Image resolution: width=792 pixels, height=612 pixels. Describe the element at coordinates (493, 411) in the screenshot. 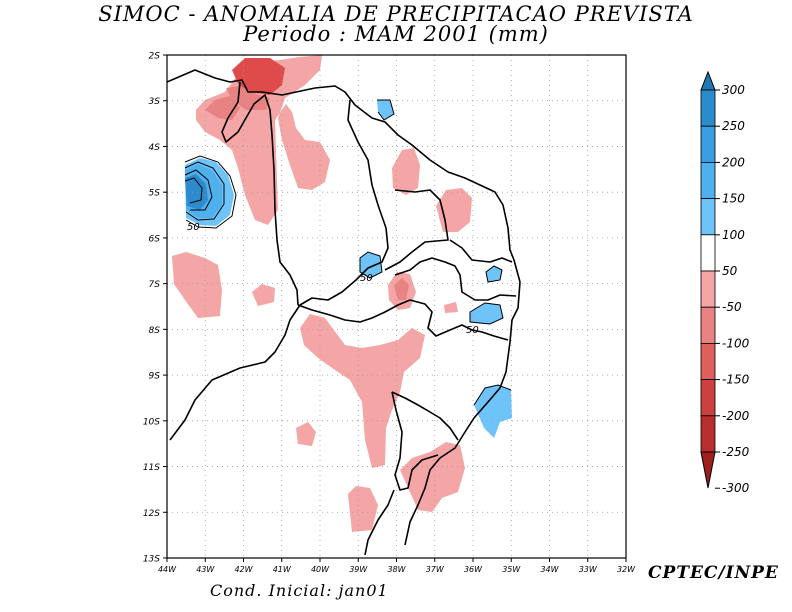

I see `pos-anomaly-southeast` at that location.